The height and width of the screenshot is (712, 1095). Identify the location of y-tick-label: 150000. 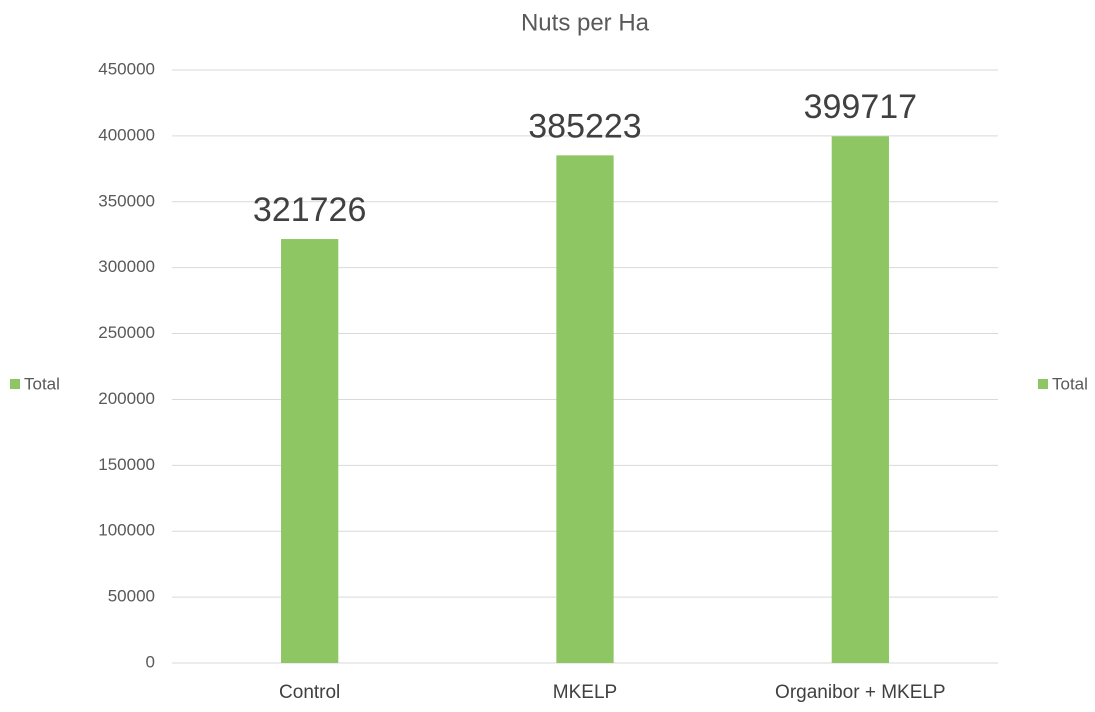
(126, 464).